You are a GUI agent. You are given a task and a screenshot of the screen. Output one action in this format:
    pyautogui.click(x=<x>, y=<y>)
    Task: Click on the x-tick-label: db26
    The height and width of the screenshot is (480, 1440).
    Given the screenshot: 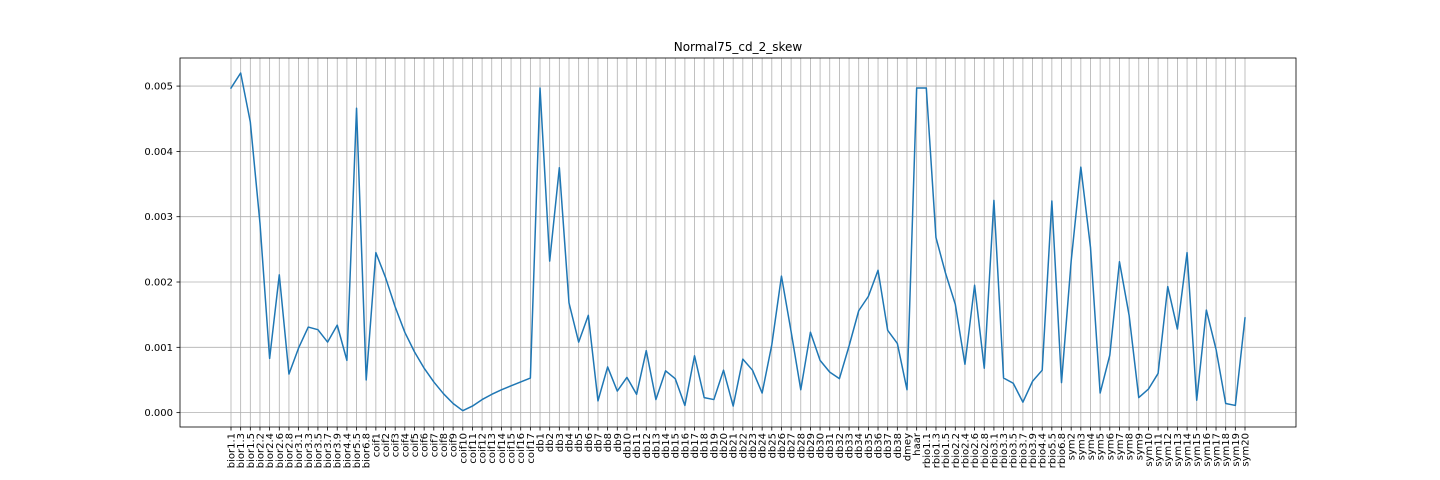 What is the action you would take?
    pyautogui.click(x=782, y=445)
    